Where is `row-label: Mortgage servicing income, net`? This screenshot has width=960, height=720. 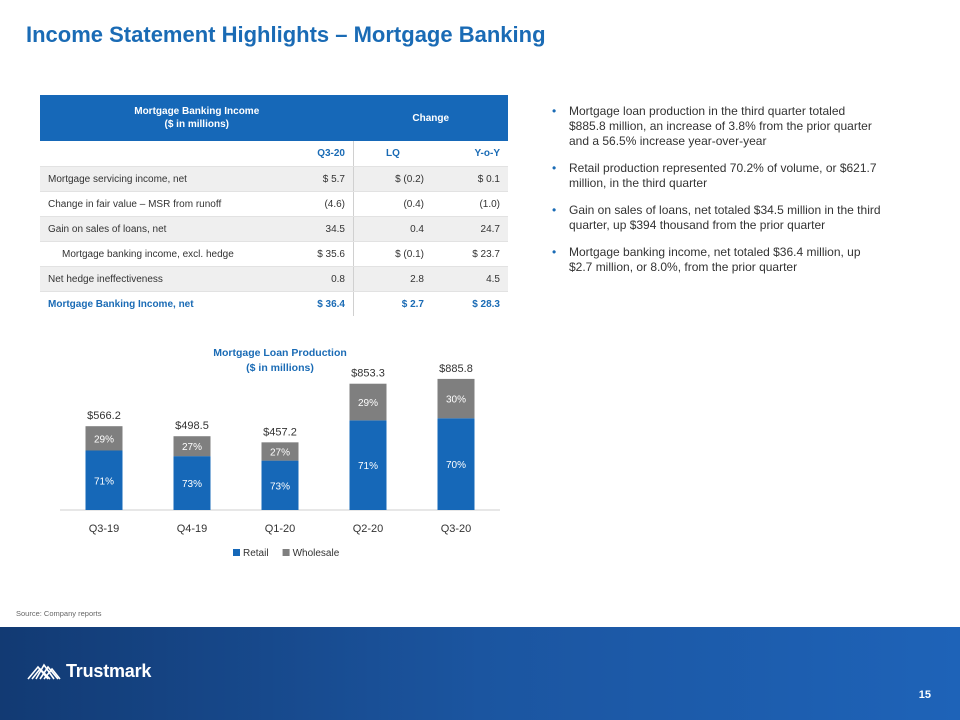 row-label: Mortgage servicing income, net is located at coordinates (158, 179).